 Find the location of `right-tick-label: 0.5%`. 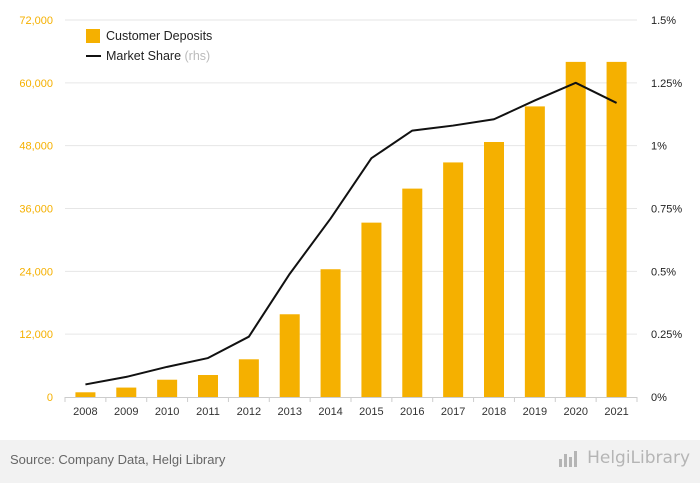

right-tick-label: 0.5% is located at coordinates (663, 272).